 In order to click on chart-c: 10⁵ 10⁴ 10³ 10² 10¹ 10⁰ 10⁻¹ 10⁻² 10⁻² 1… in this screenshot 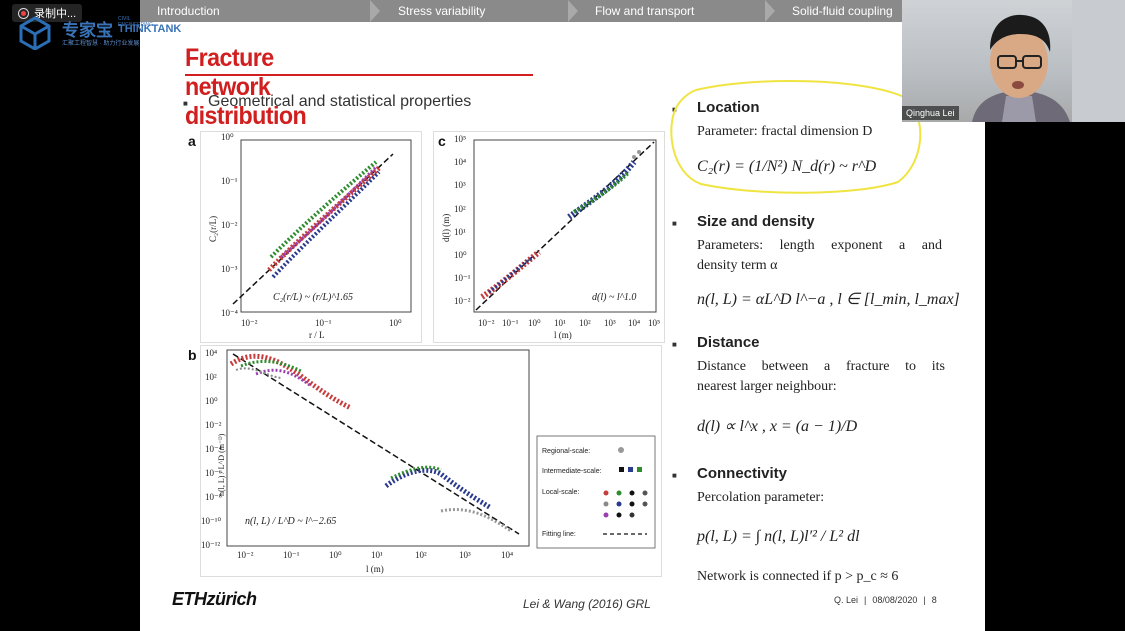, I will do `click(549, 237)`.